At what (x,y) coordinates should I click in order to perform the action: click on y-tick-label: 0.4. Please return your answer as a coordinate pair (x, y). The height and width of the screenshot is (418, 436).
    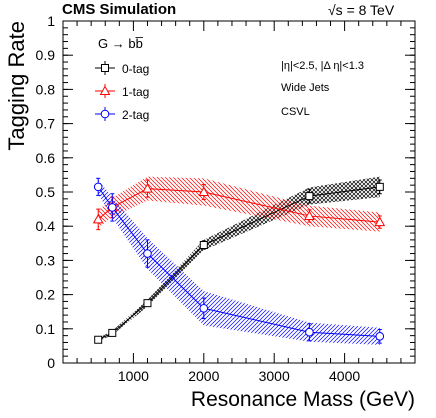
    Looking at the image, I should click on (46, 226).